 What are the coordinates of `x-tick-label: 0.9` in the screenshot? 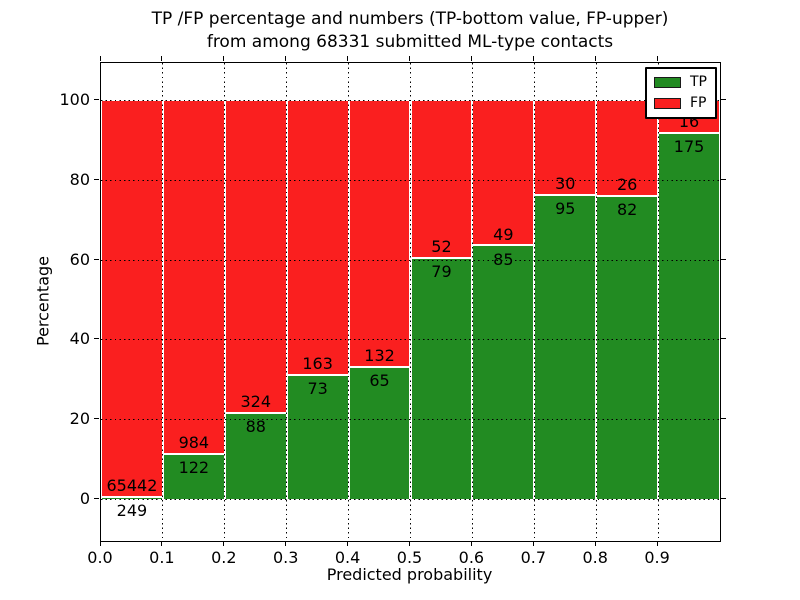 It's located at (657, 557).